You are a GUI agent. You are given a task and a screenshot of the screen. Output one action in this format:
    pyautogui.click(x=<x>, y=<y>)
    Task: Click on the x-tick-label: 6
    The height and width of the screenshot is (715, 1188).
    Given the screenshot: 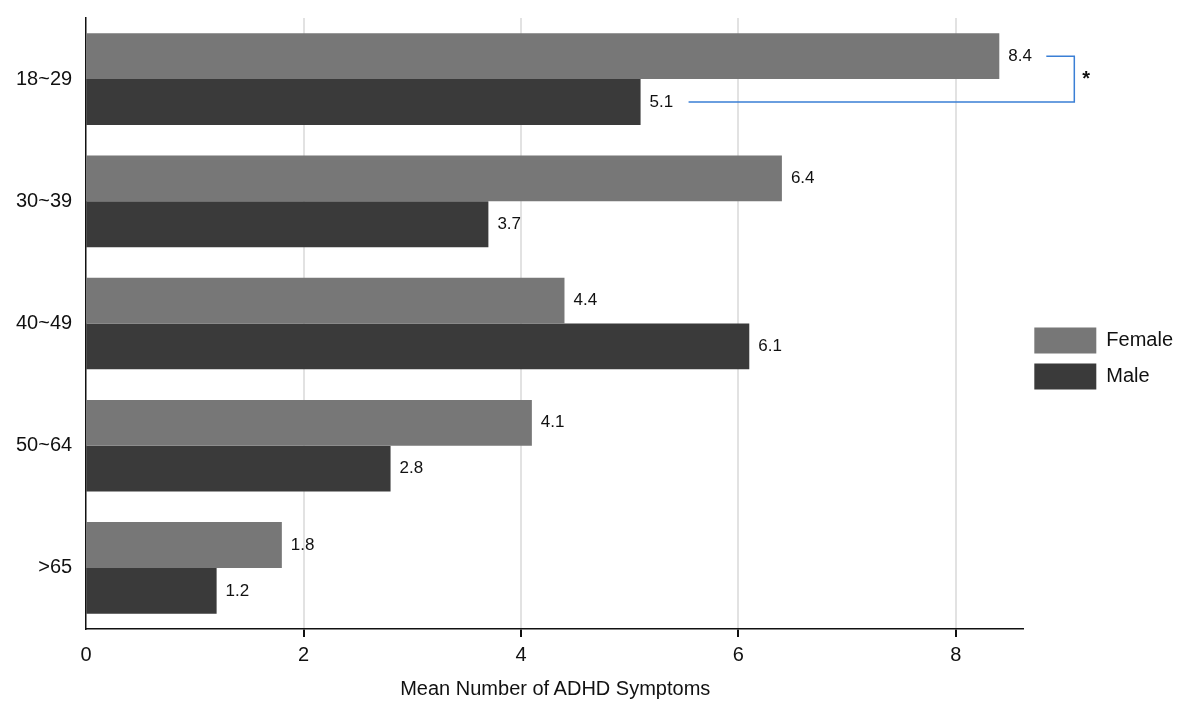 What is the action you would take?
    pyautogui.click(x=738, y=653)
    